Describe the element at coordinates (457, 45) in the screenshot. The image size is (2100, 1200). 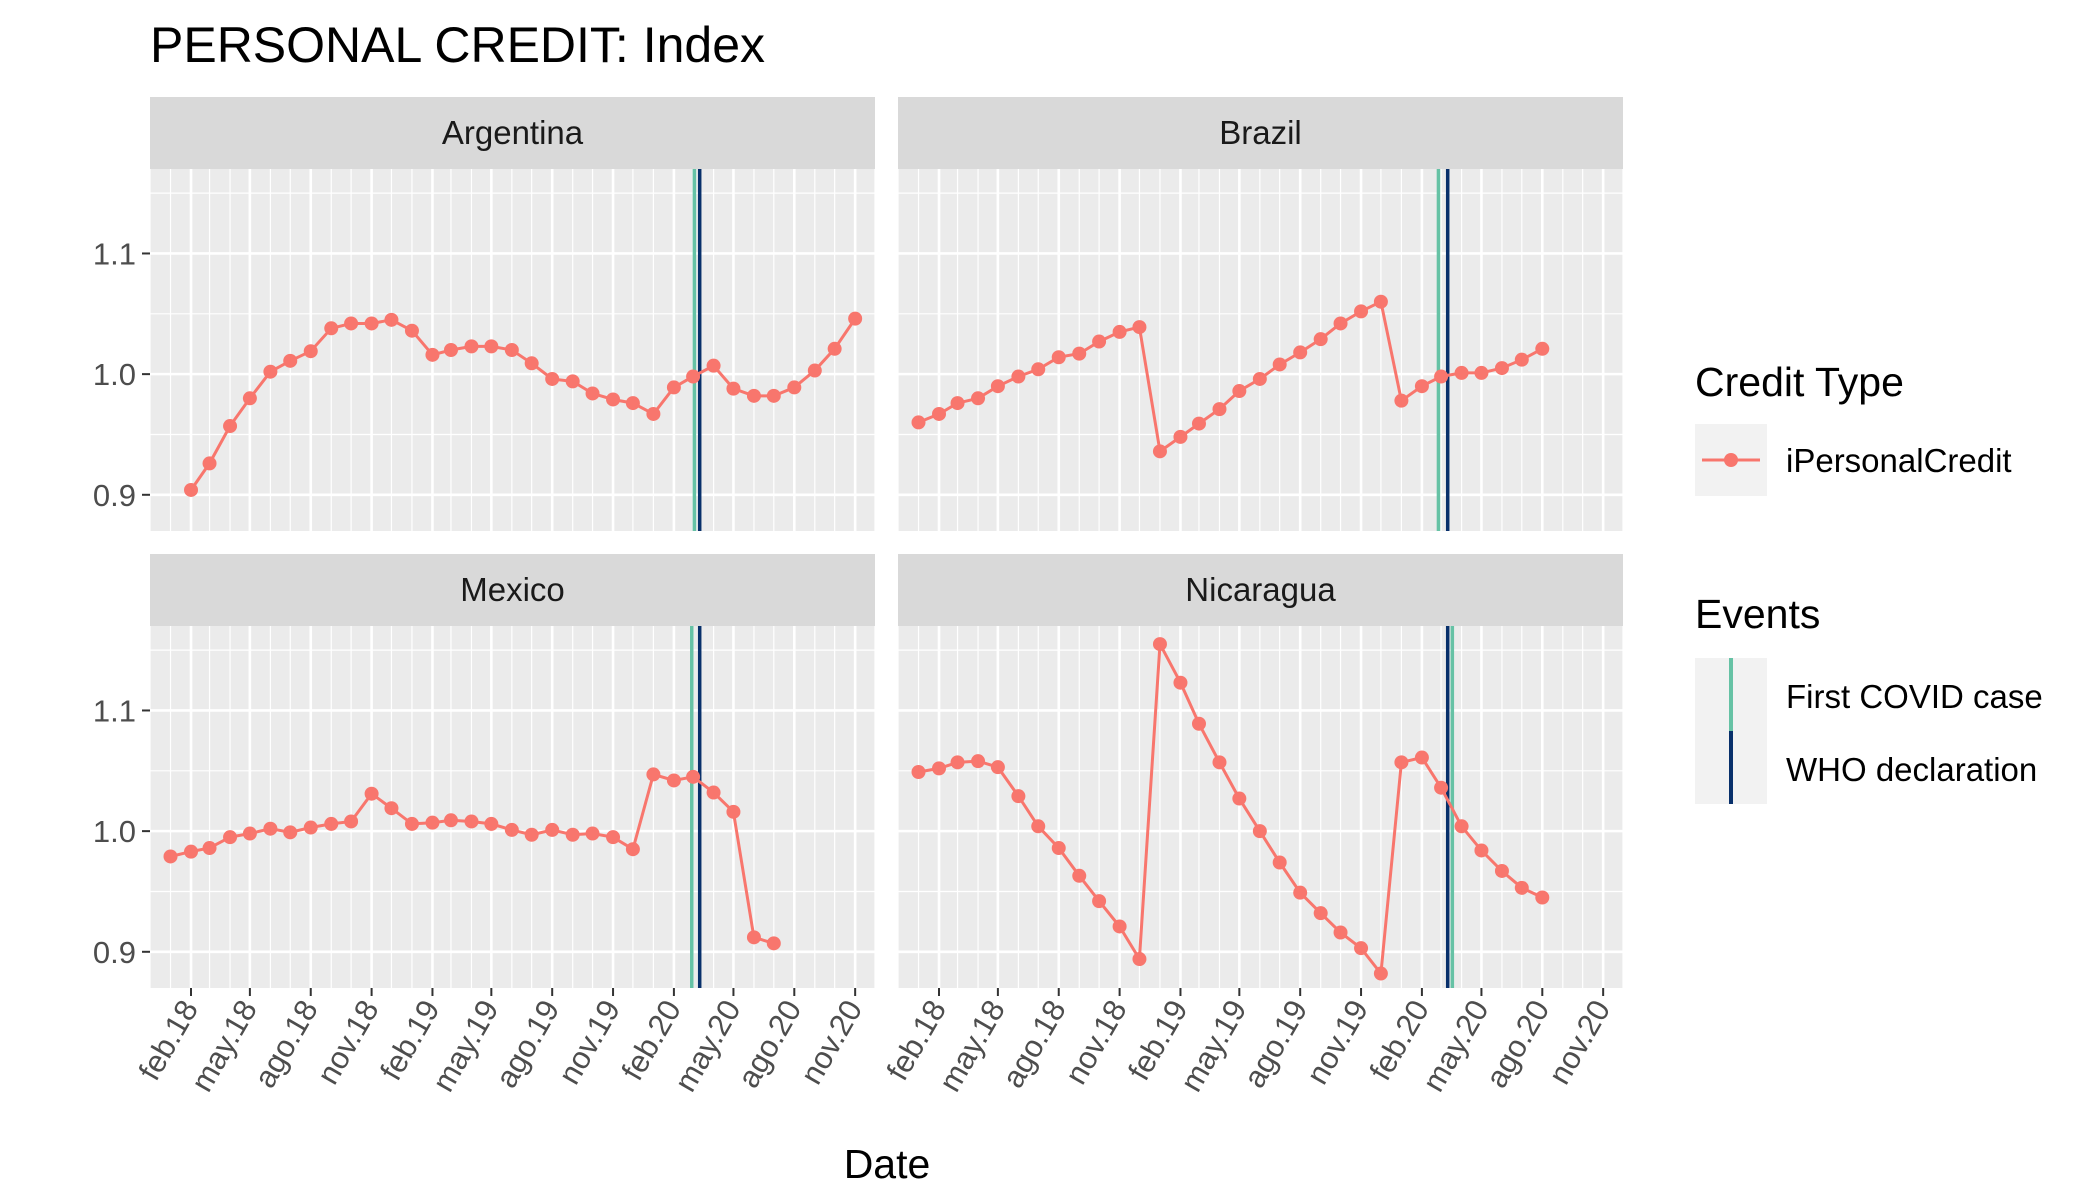
I see `chart-title: PERSONAL CREDIT: Index` at that location.